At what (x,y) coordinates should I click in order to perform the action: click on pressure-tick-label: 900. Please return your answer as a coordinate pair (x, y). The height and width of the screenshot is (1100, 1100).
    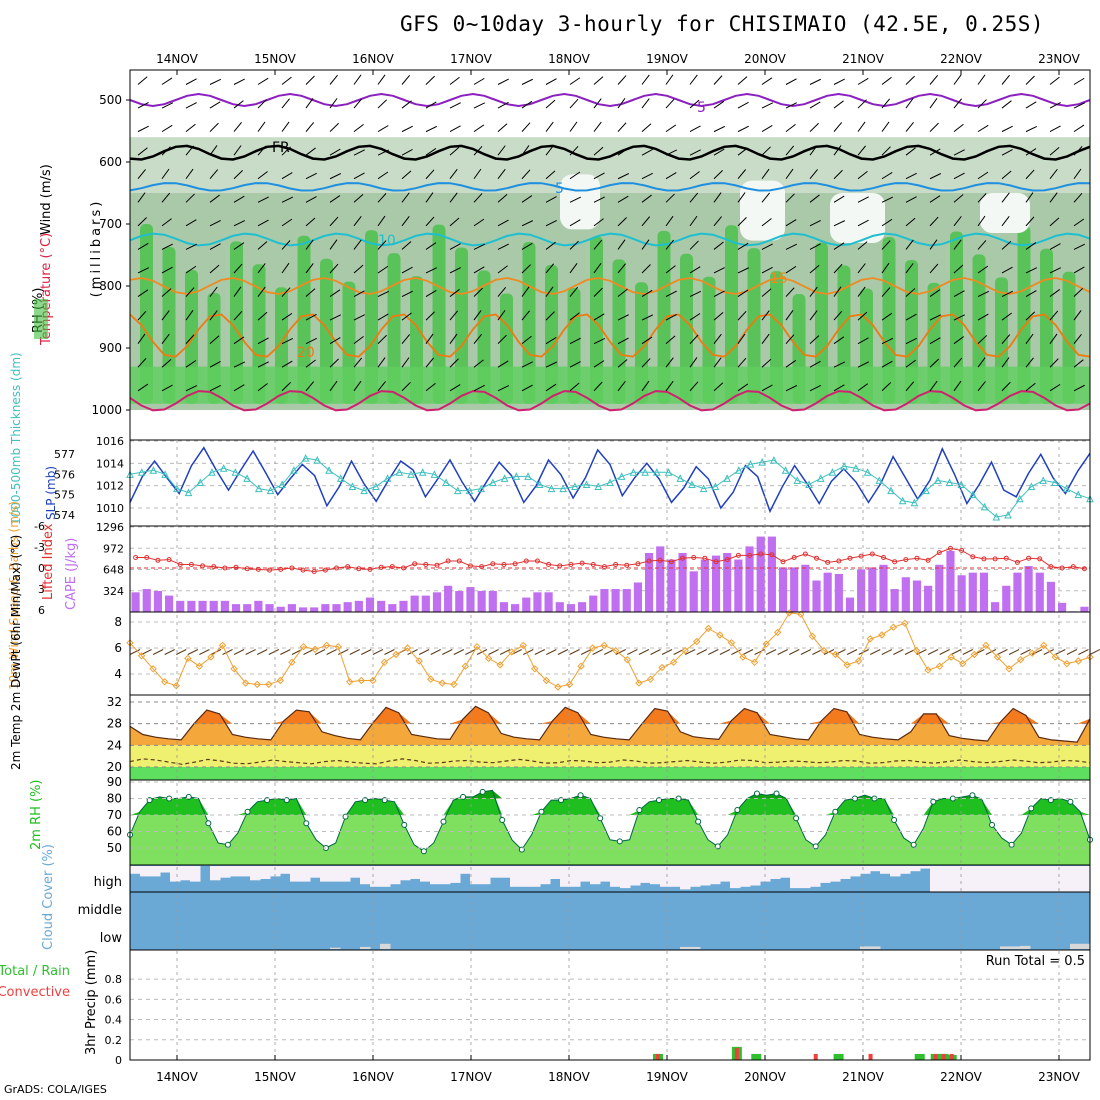
    Looking at the image, I should click on (110, 348).